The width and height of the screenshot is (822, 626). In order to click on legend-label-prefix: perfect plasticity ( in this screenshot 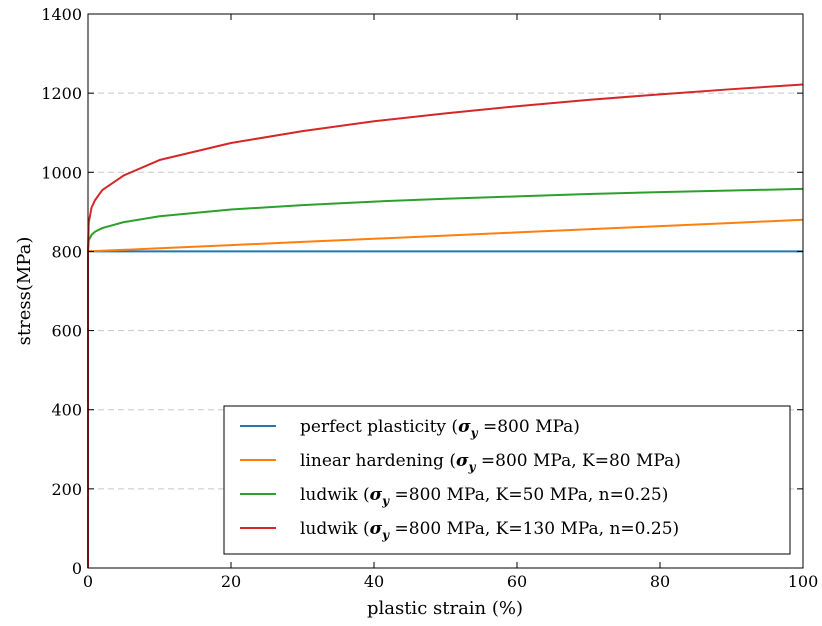, I will do `click(379, 427)`.